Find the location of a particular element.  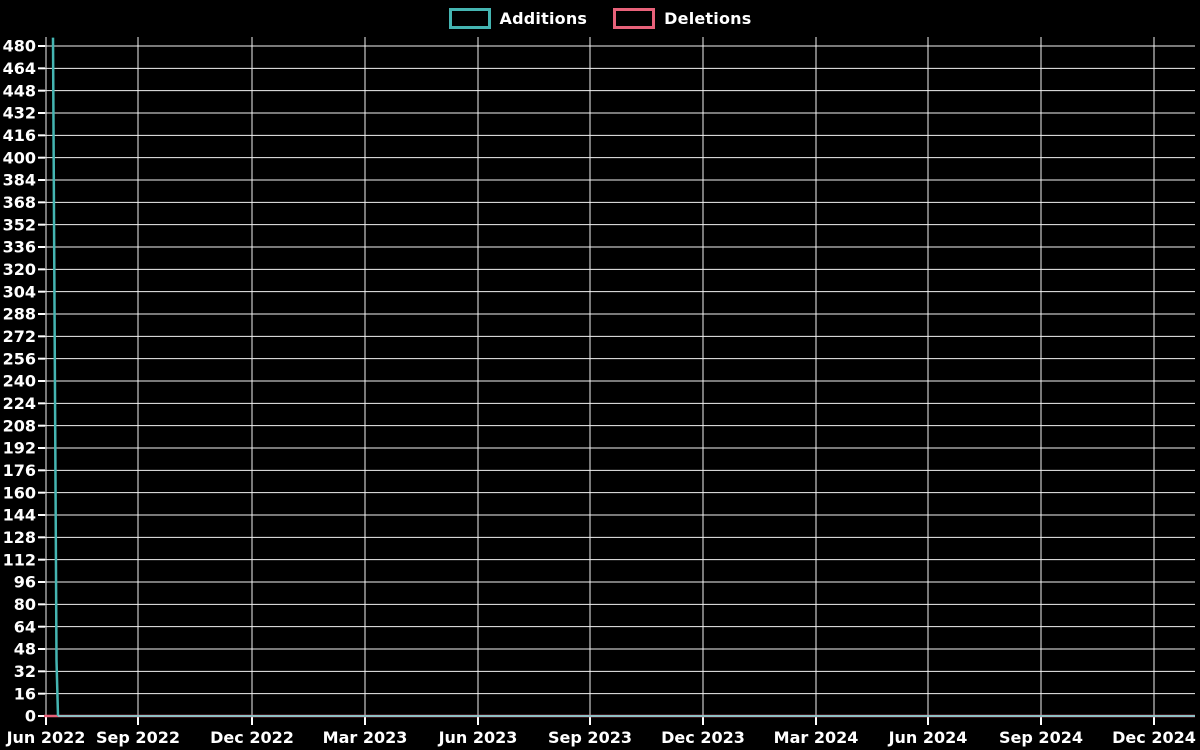

y-tick-label: 320 is located at coordinates (19, 269).